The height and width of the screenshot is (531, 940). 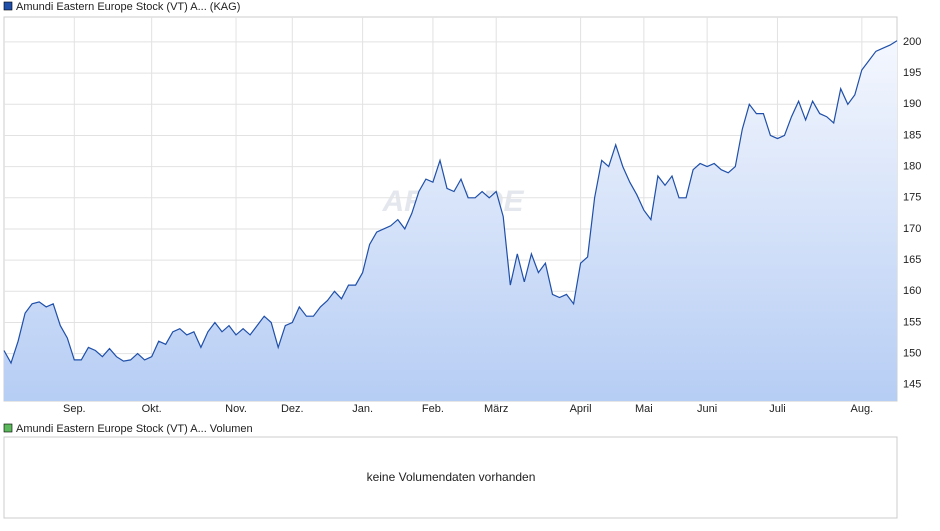 I want to click on x-tick-label: Sep., so click(x=74, y=409).